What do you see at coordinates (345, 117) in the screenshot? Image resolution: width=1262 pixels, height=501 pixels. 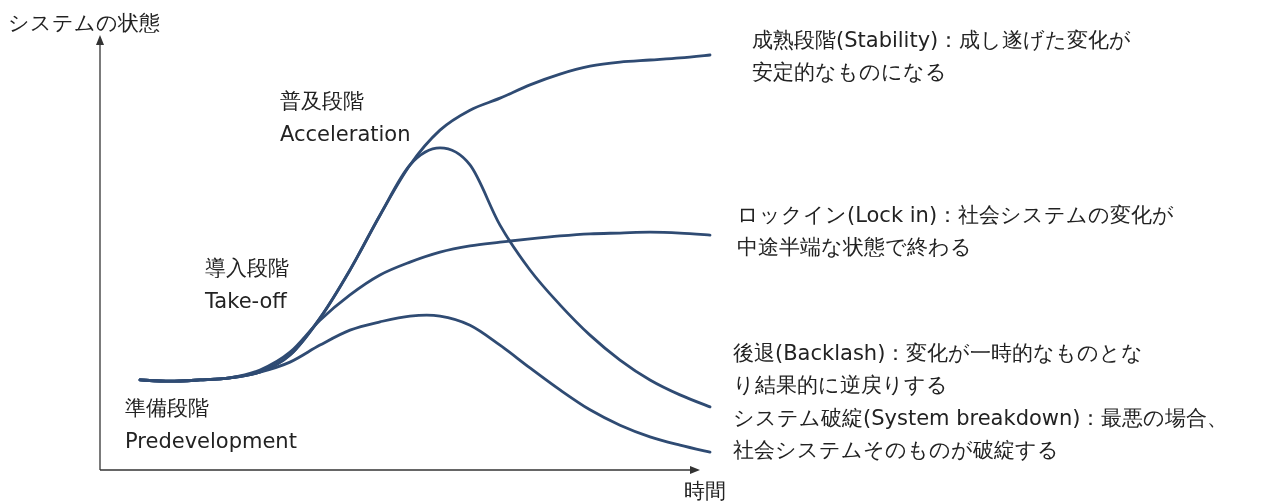 I see `annotation: 普及段階 Acceleration` at bounding box center [345, 117].